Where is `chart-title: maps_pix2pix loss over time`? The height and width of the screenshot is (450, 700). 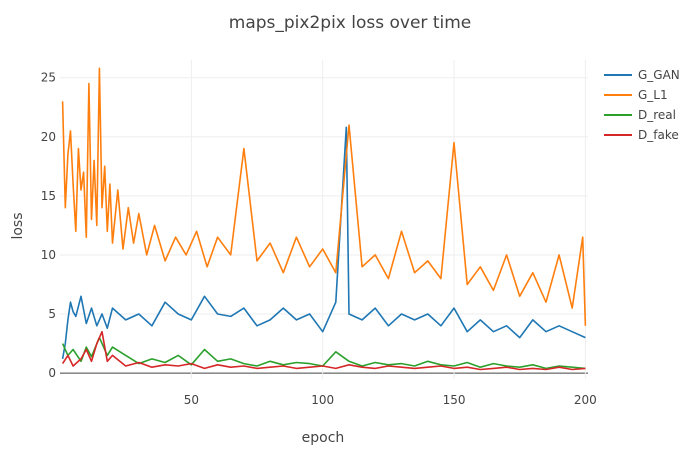
chart-title: maps_pix2pix loss over time is located at coordinates (350, 23).